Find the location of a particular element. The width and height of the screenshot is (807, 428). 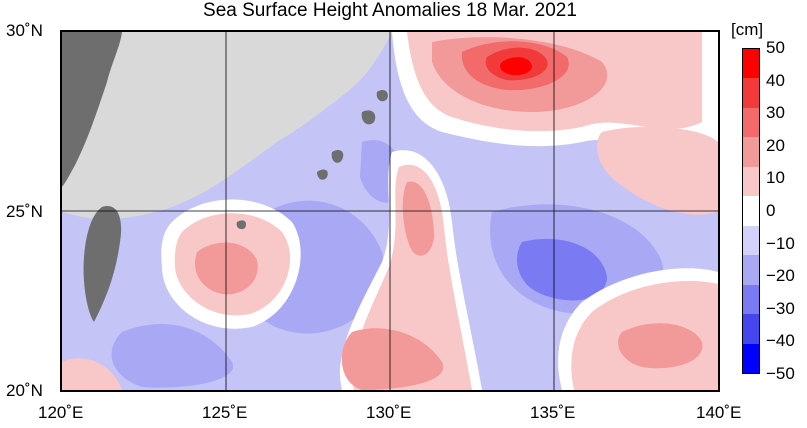

colorbar-unit: [cm] is located at coordinates (747, 29).